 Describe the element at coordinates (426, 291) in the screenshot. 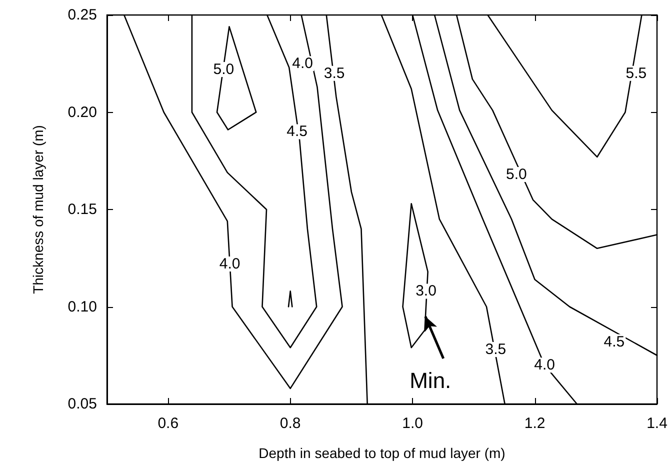

I see `annotation: 3.0` at that location.